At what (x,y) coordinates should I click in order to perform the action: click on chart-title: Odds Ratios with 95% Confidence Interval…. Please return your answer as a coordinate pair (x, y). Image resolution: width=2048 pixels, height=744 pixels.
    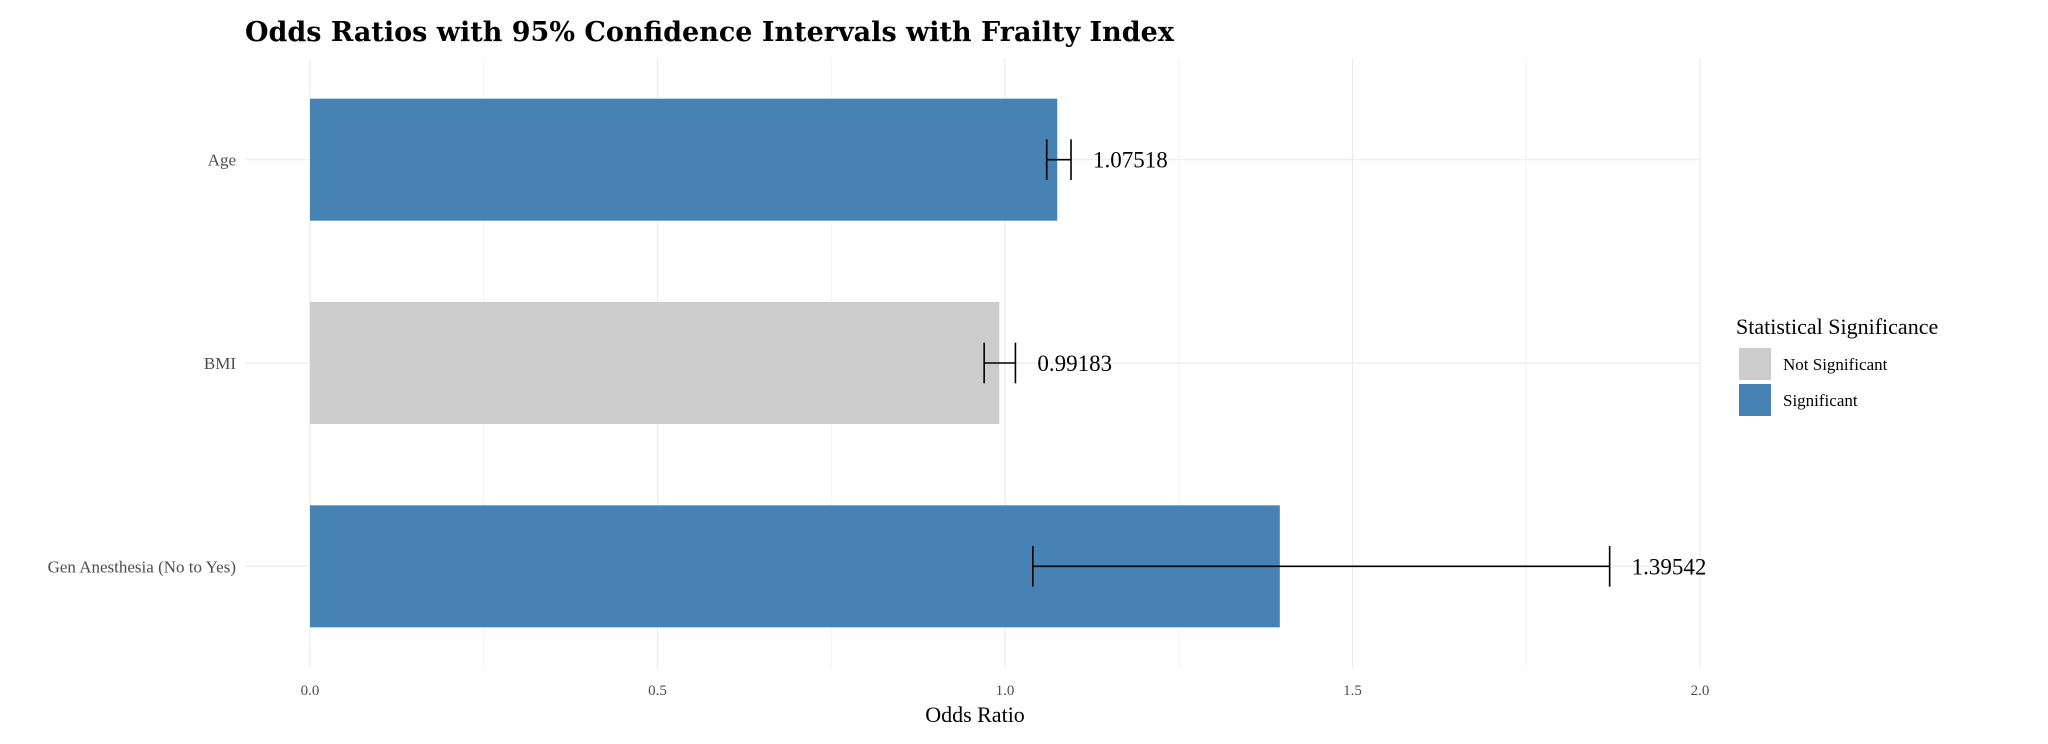
    Looking at the image, I should click on (710, 32).